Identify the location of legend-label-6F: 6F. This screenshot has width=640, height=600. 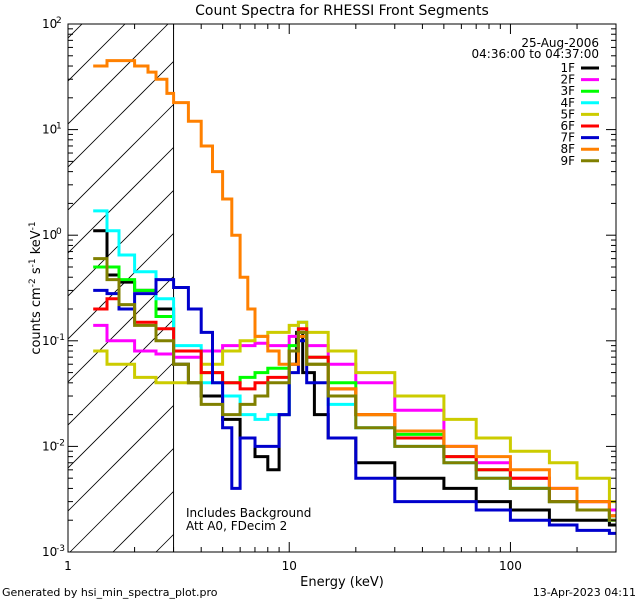
(567, 126).